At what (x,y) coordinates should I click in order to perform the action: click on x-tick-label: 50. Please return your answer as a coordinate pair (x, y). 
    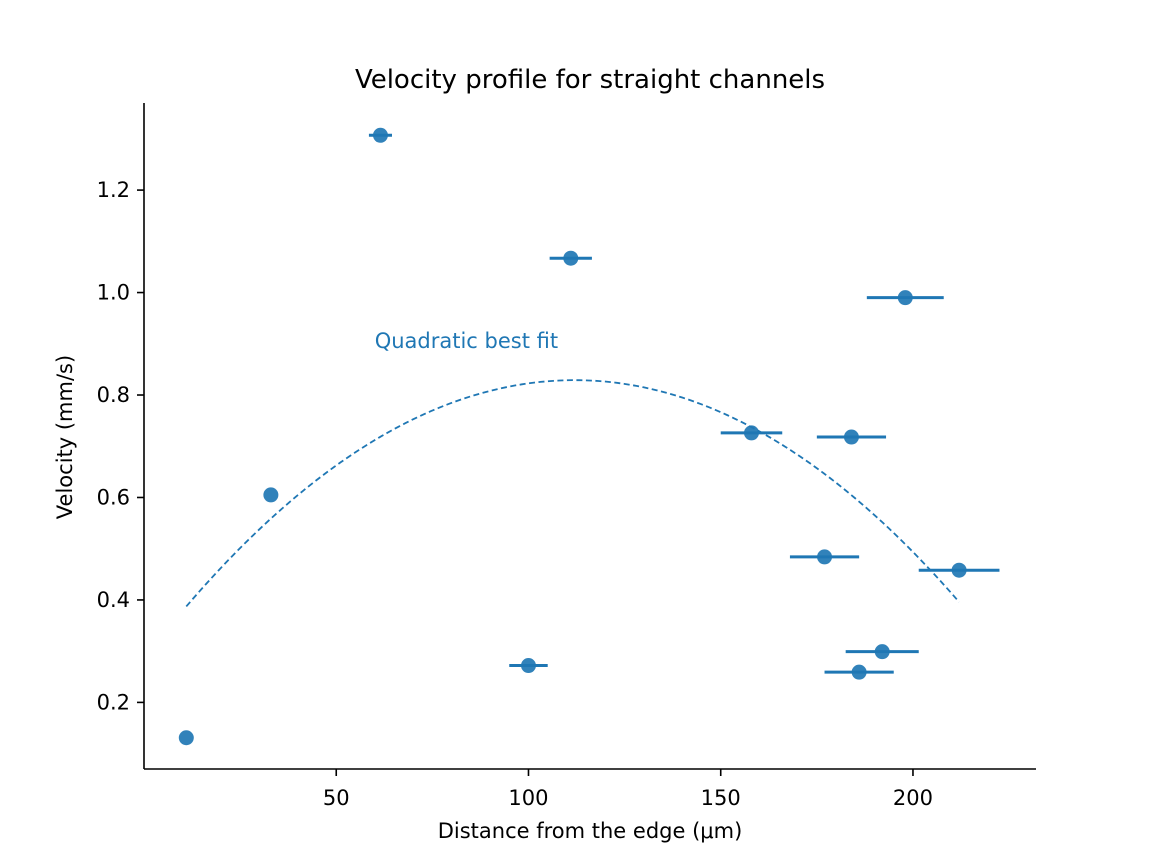
    Looking at the image, I should click on (336, 798).